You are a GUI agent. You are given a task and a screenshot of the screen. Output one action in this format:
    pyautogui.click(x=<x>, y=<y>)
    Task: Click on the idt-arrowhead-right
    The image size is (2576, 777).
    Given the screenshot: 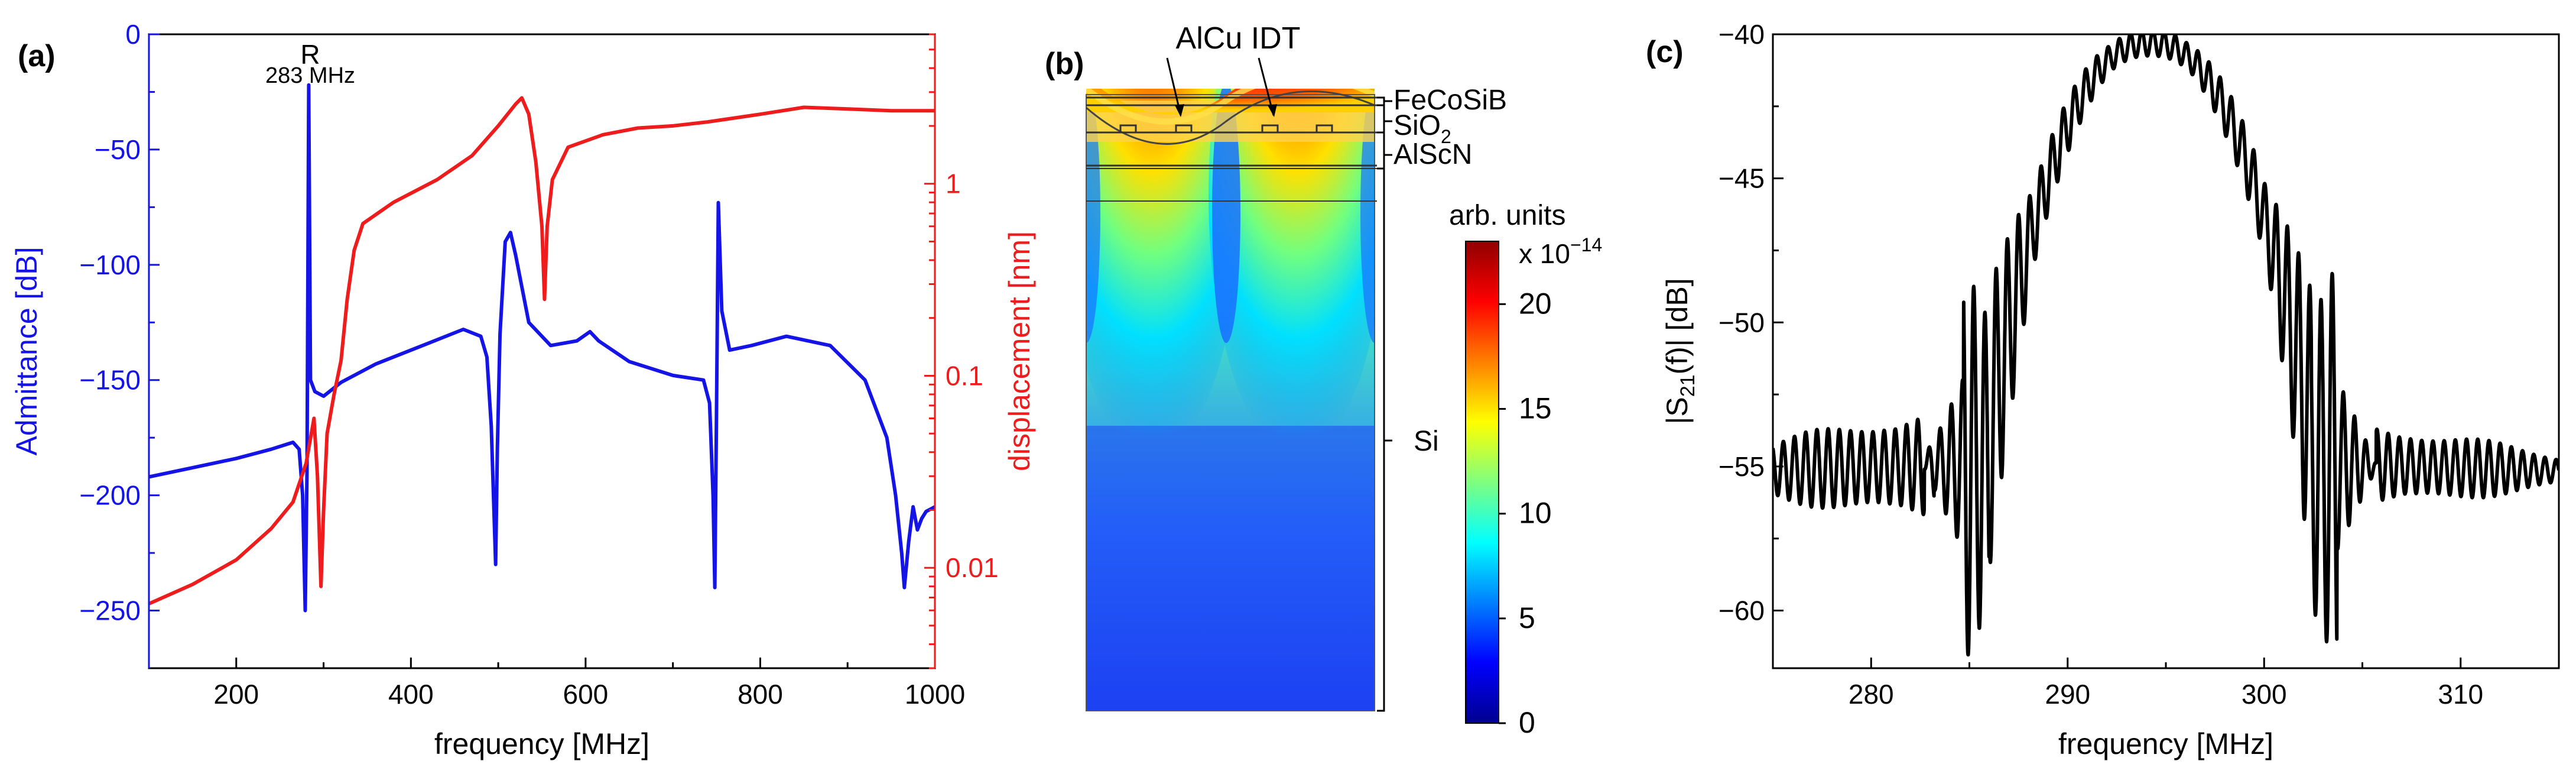 What is the action you would take?
    pyautogui.click(x=1272, y=110)
    